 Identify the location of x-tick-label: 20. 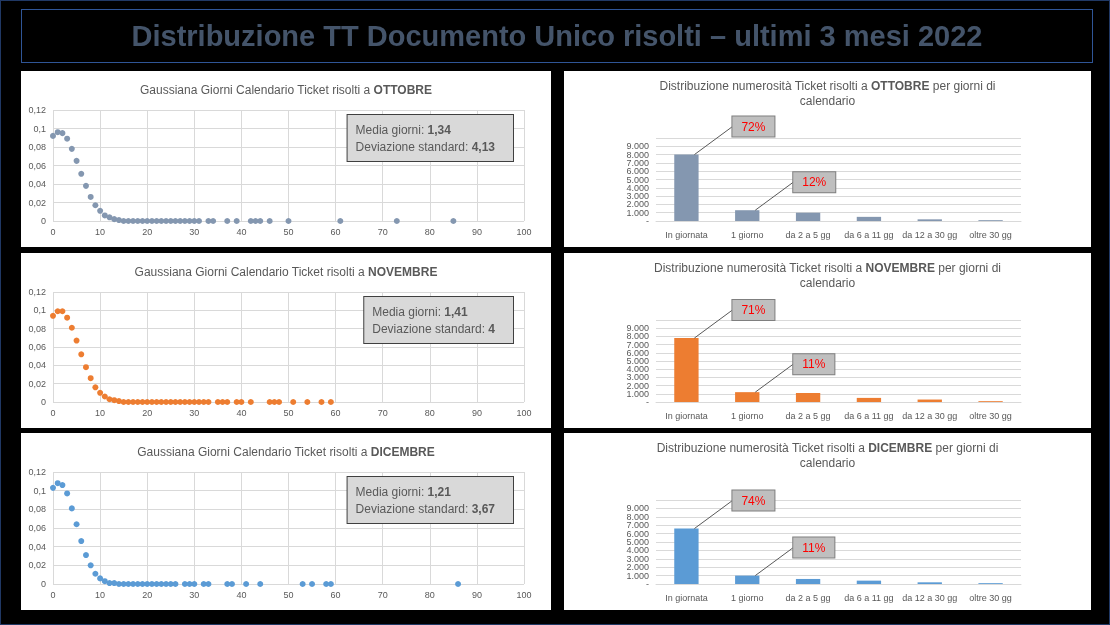
(147, 231).